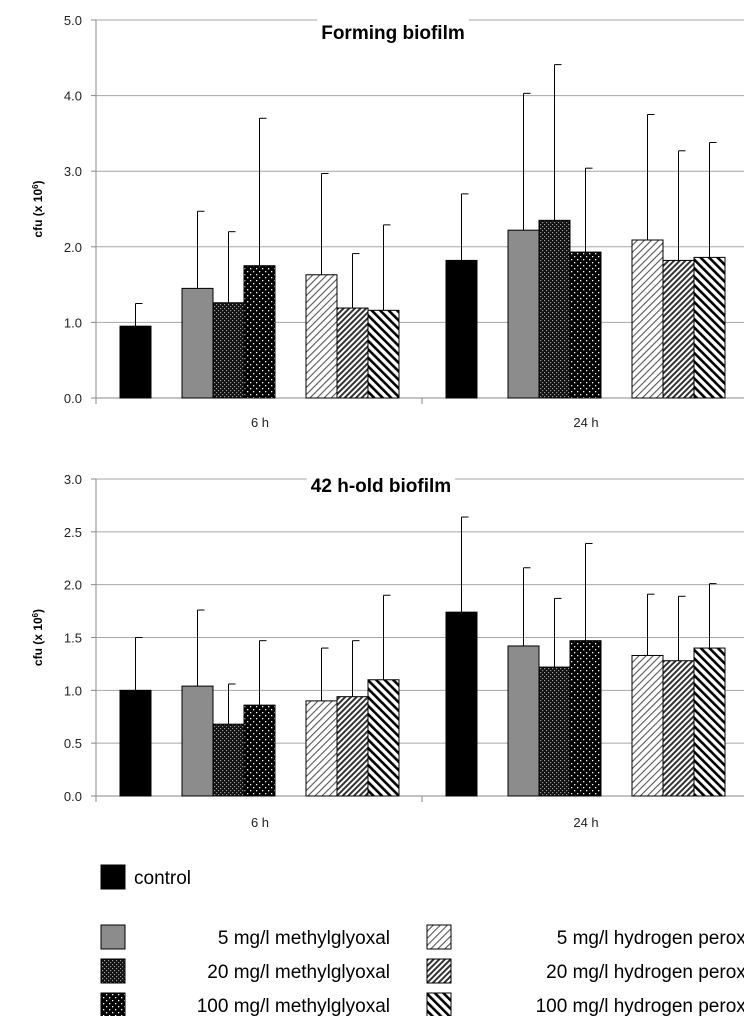  What do you see at coordinates (381, 486) in the screenshot?
I see `chart-title: 42 h-old biofilm` at bounding box center [381, 486].